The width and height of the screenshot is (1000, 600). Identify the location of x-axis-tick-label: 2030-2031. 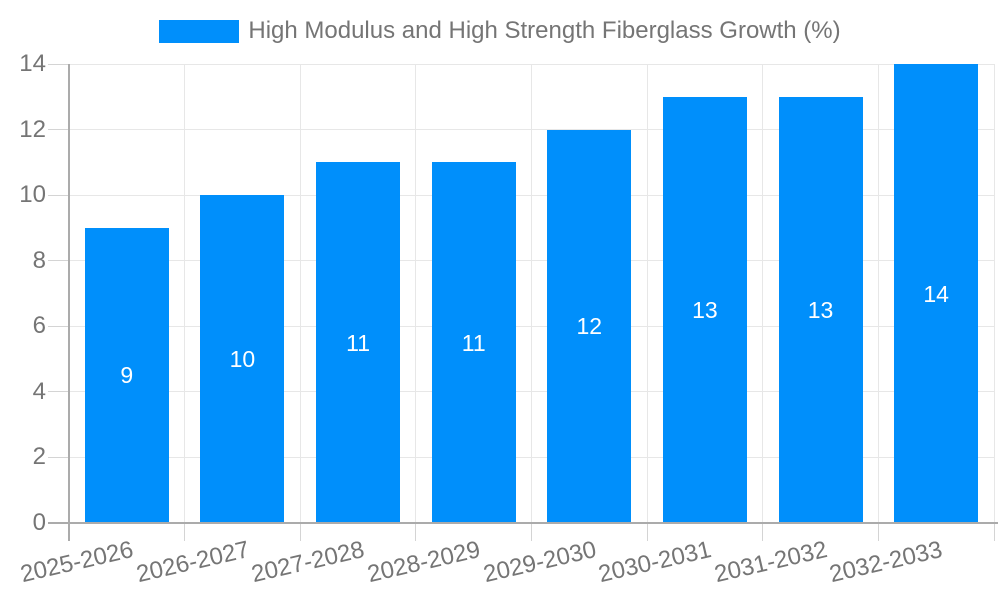
(655, 562).